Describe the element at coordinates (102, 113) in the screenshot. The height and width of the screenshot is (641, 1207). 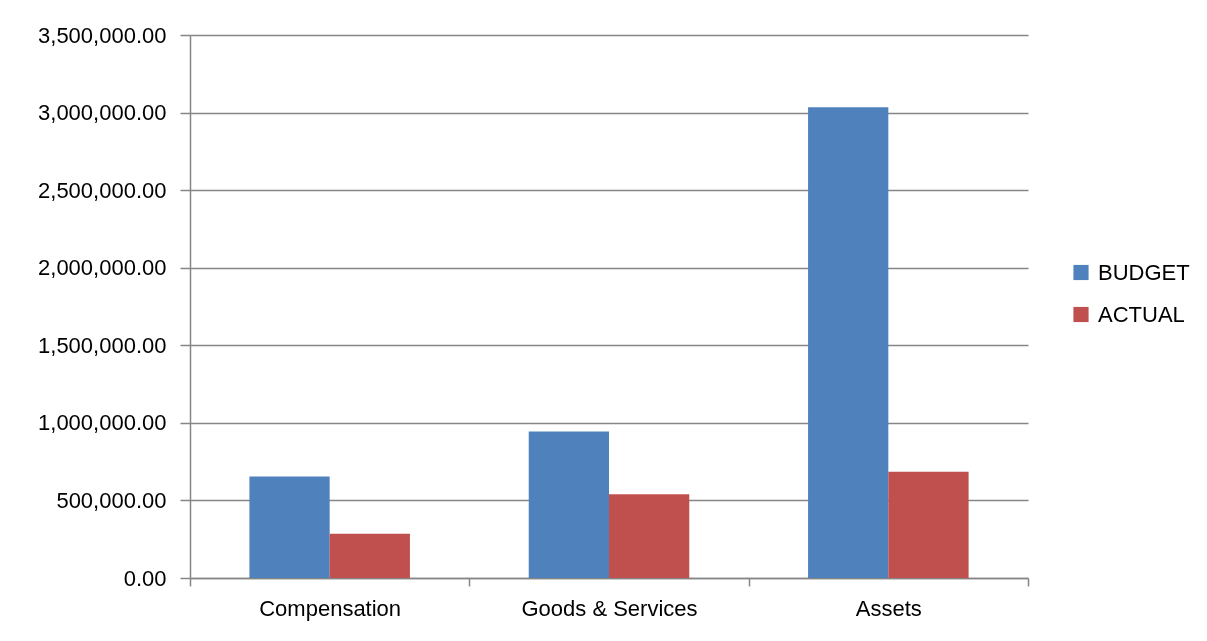
I see `y-tick-label: 3,000,000.00` at that location.